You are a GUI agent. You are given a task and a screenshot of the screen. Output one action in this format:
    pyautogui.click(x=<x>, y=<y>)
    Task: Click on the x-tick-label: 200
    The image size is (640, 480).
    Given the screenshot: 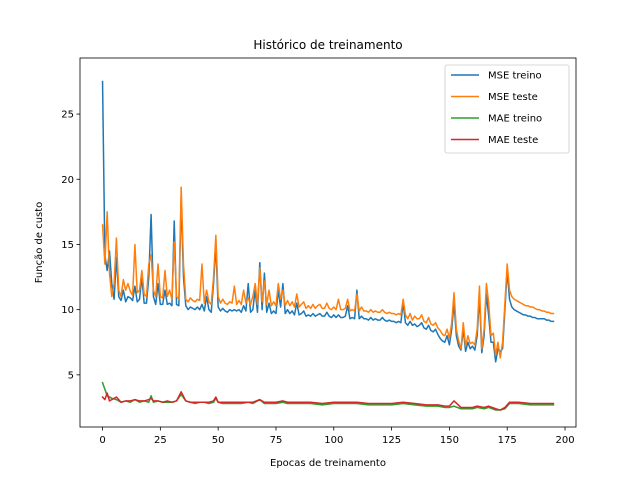 What is the action you would take?
    pyautogui.click(x=564, y=440)
    